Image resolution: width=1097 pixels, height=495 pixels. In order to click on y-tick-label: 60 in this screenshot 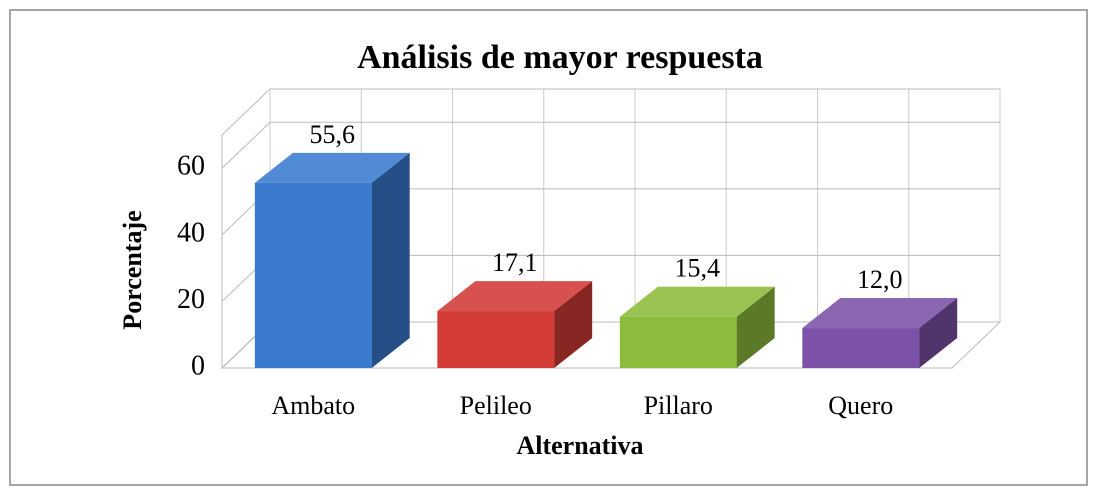, I will do `click(191, 166)`.